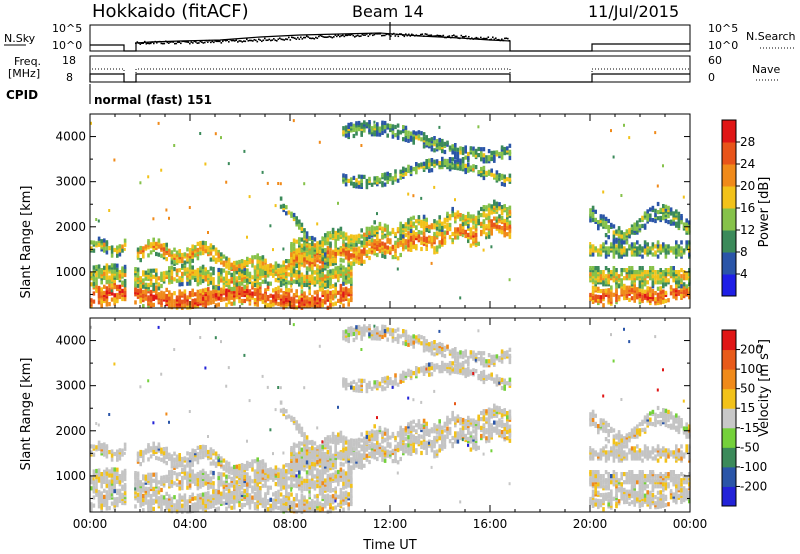 Image resolution: width=800 pixels, height=554 pixels. What do you see at coordinates (723, 28) in the screenshot?
I see `noise-right-tick-top: 10^5` at bounding box center [723, 28].